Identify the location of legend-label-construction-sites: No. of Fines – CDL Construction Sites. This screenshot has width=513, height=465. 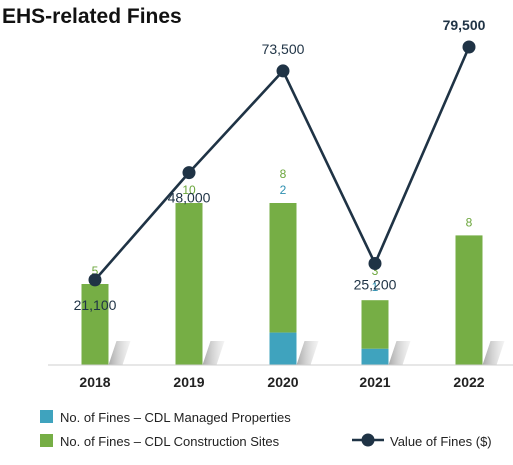
(170, 441).